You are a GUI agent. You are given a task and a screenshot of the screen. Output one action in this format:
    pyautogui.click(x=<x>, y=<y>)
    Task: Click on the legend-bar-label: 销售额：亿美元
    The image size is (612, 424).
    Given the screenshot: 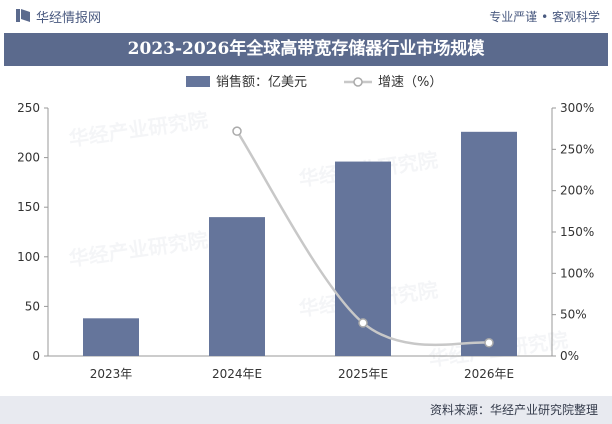 What is the action you would take?
    pyautogui.click(x=261, y=82)
    